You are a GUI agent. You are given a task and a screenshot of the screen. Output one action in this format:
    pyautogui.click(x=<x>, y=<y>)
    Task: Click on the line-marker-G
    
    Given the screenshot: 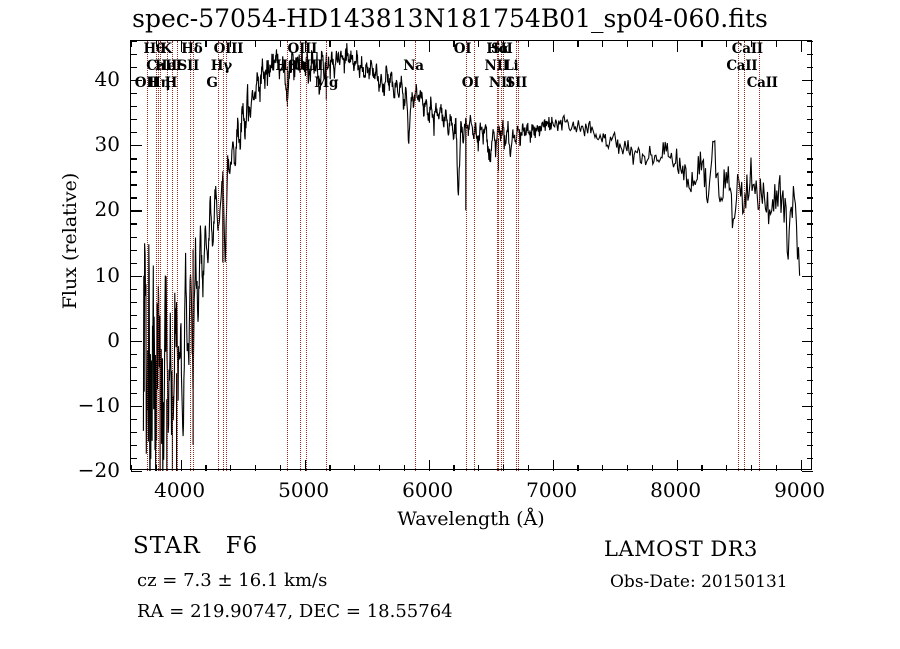 What is the action you would take?
    pyautogui.click(x=219, y=256)
    